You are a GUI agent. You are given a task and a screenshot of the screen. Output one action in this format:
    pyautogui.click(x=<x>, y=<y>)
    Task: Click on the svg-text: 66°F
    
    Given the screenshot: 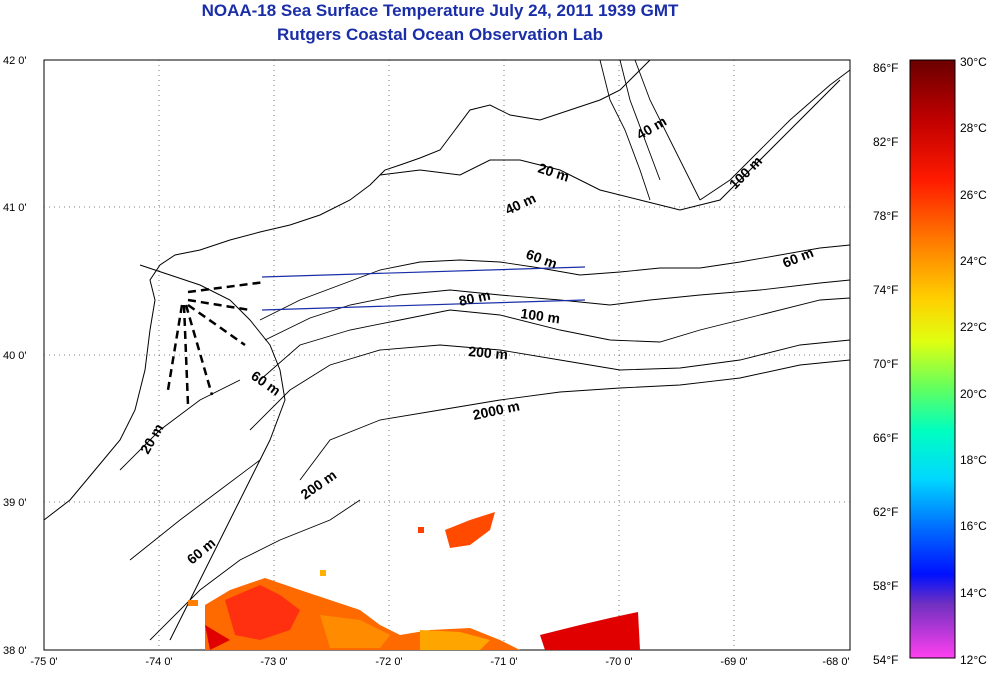 What is the action you would take?
    pyautogui.click(x=885, y=438)
    